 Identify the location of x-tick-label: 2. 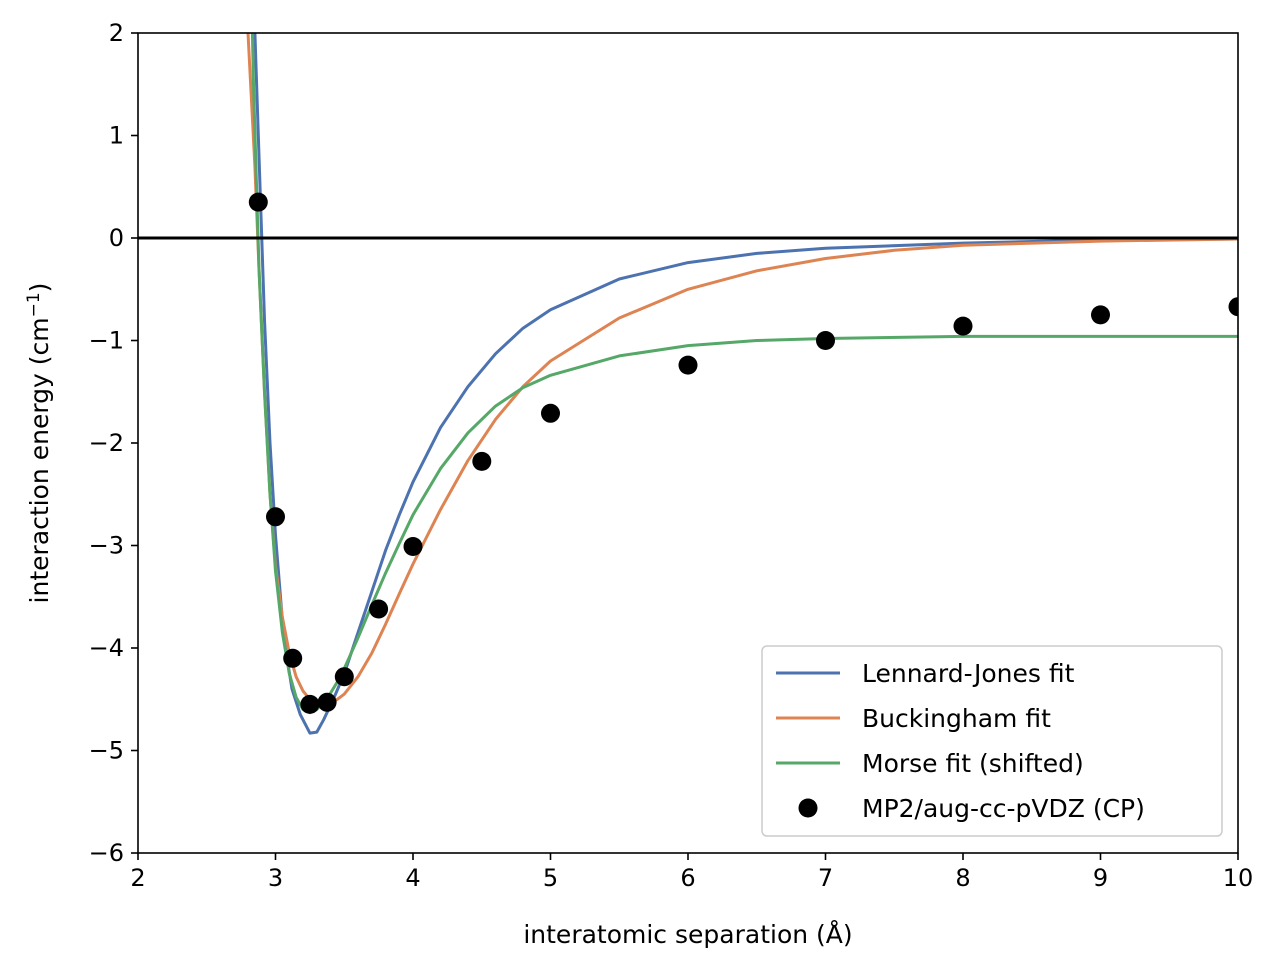
(137, 878).